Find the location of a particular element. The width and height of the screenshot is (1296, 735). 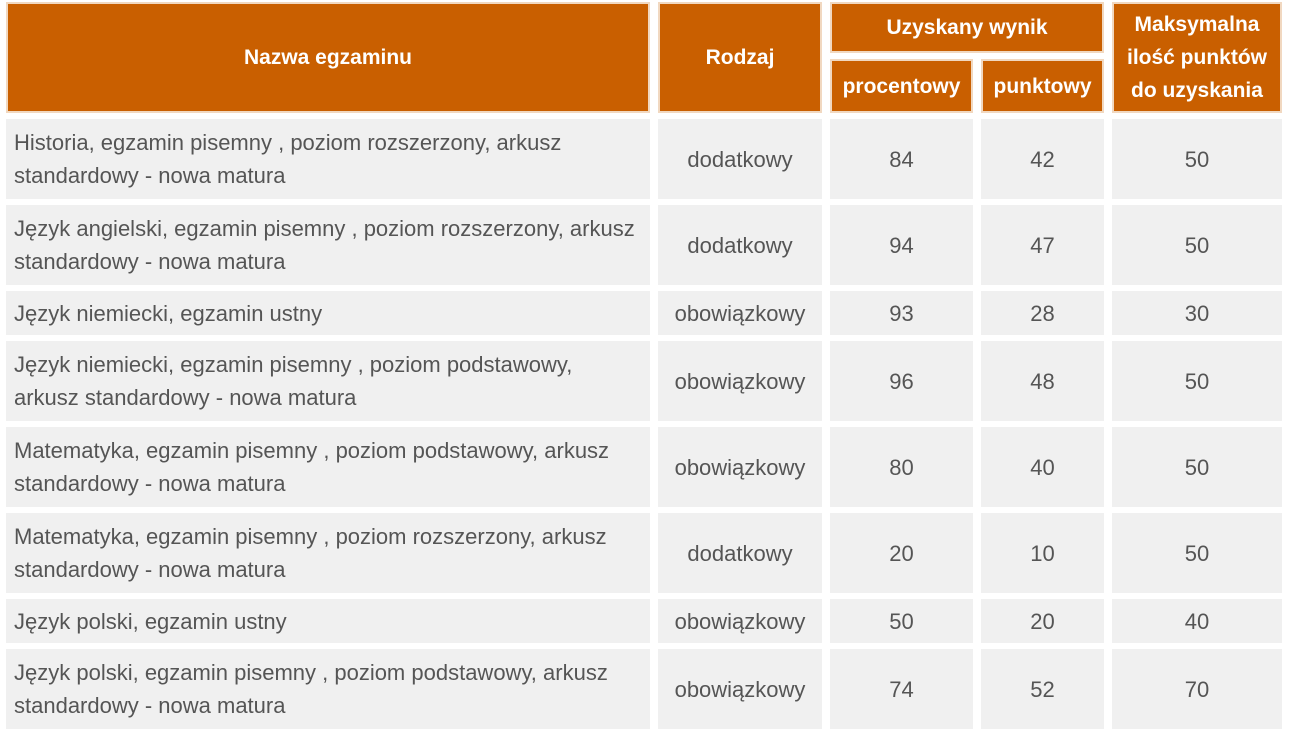

cell-points: 42 is located at coordinates (1042, 159).